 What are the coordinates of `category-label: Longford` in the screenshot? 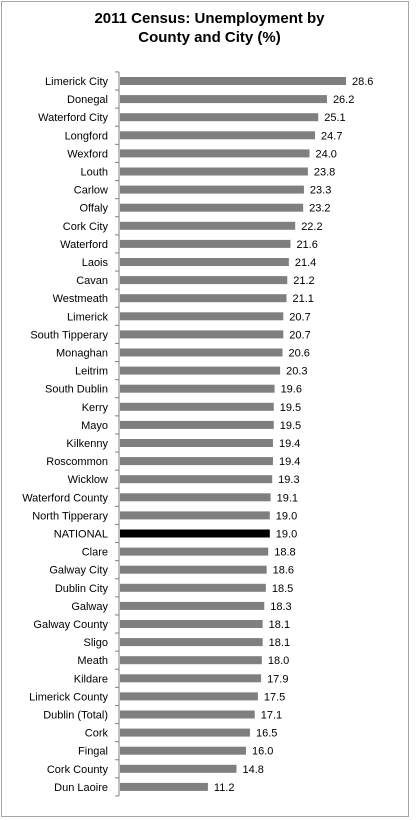 It's located at (86, 136).